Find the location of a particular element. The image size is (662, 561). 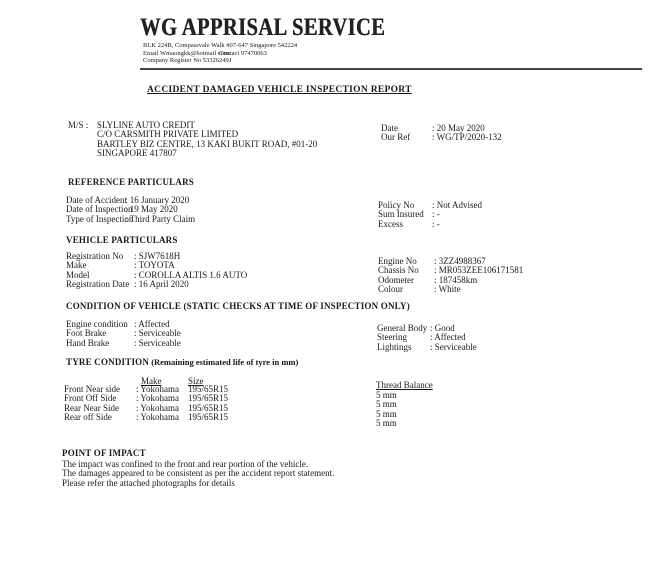

field-label: Registration Date is located at coordinates (98, 283).